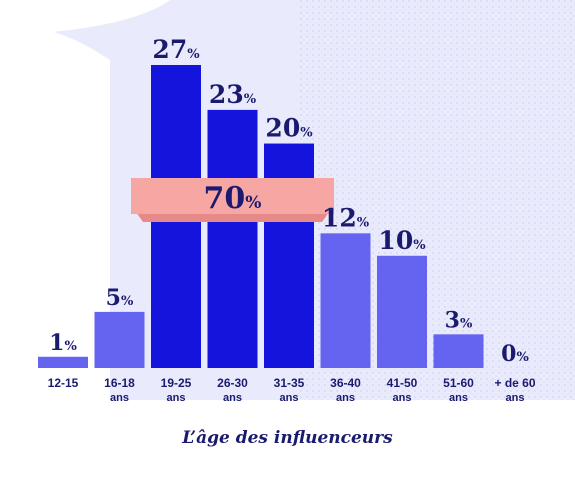 This screenshot has height=481, width=575. Describe the element at coordinates (176, 383) in the screenshot. I see `category-label: 19-25` at that location.